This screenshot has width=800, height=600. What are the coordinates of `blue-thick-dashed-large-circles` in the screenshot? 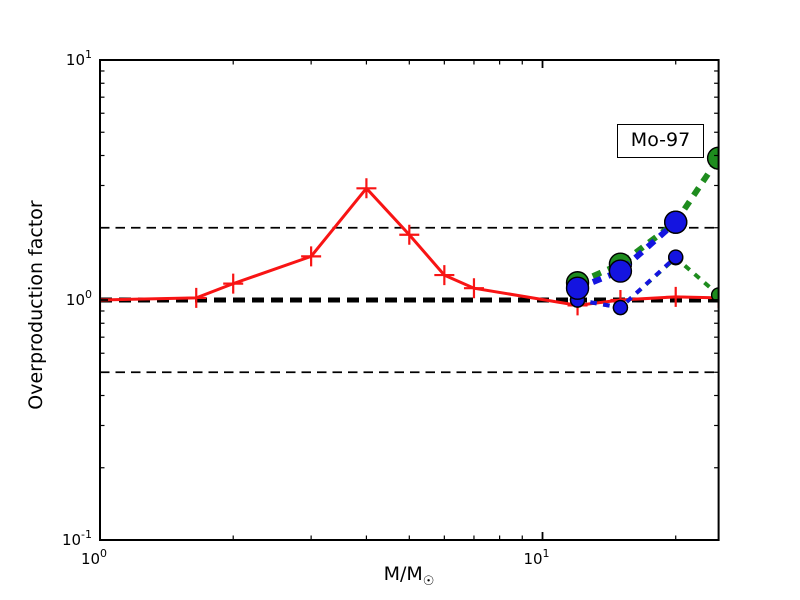 It's located at (626, 255).